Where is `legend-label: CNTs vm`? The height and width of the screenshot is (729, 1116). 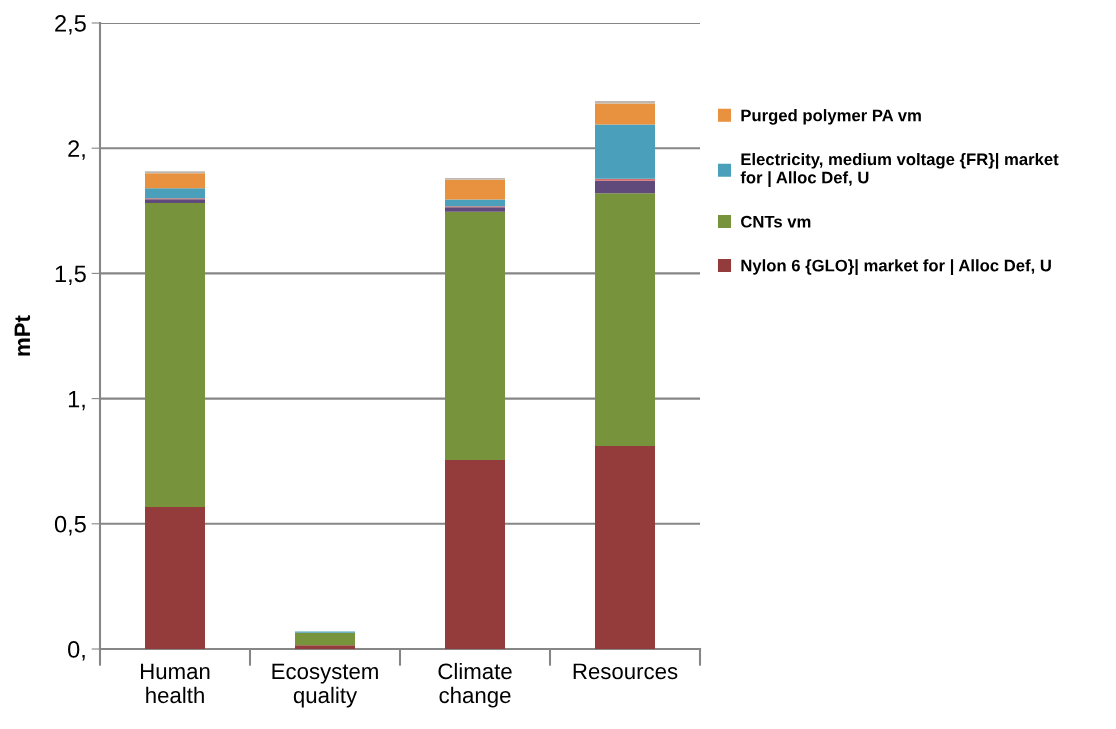 legend-label: CNTs vm is located at coordinates (776, 221).